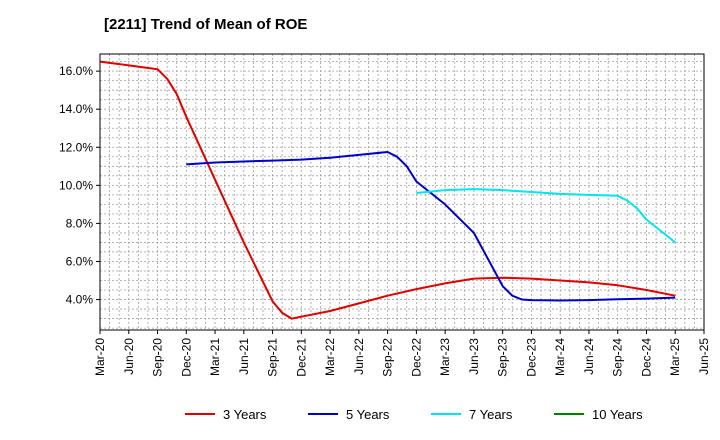 This screenshot has width=720, height=440. I want to click on x-tick-label: Mar-23, so click(445, 357).